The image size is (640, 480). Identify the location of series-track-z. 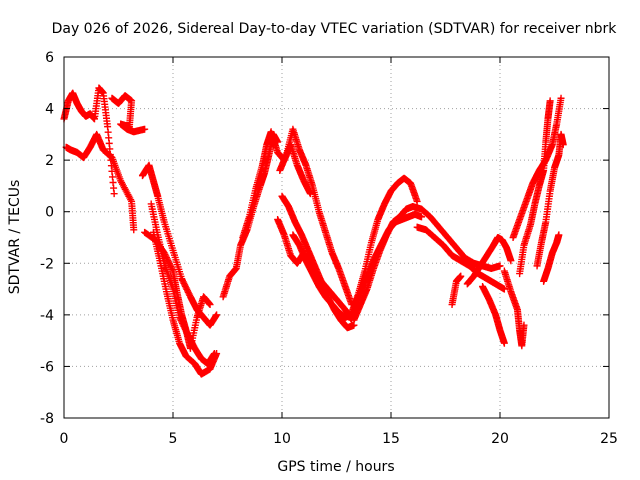
(456, 290).